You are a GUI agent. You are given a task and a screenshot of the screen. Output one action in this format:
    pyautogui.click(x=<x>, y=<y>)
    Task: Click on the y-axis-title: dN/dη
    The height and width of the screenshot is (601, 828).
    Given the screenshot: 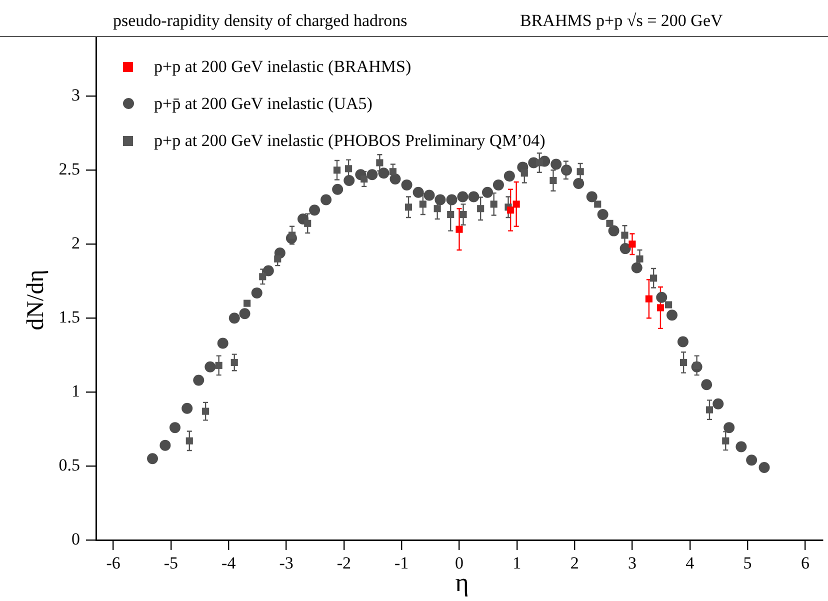 What is the action you would take?
    pyautogui.click(x=36, y=300)
    